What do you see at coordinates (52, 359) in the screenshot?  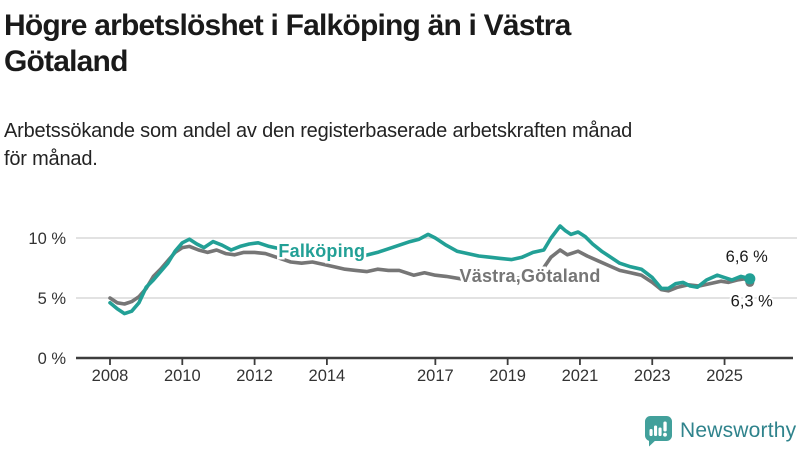 I see `y-tick-label: 0 %` at bounding box center [52, 359].